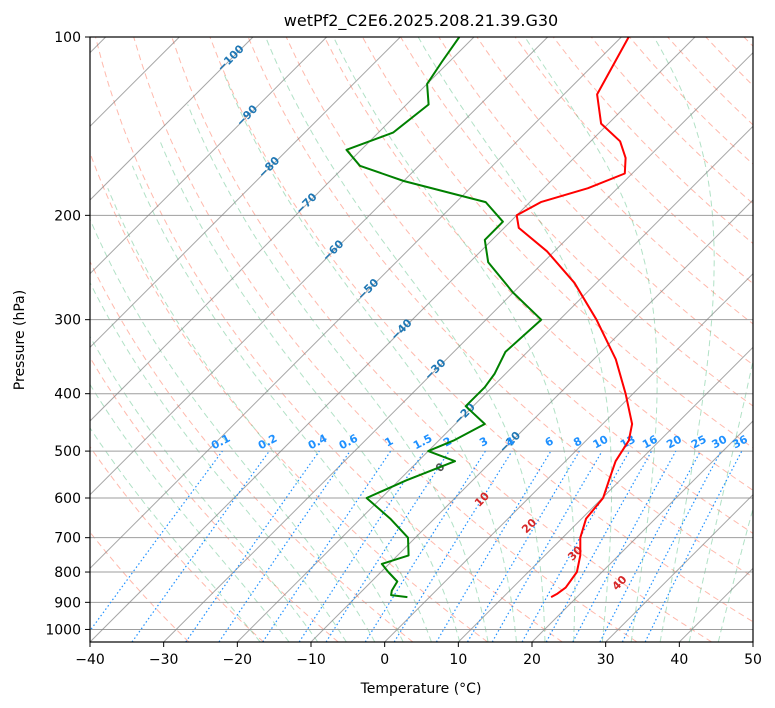  What do you see at coordinates (418, 655) in the screenshot?
I see `x-axis: −40 −30 −20 −10 0 10 20 30 40 50` at bounding box center [418, 655].